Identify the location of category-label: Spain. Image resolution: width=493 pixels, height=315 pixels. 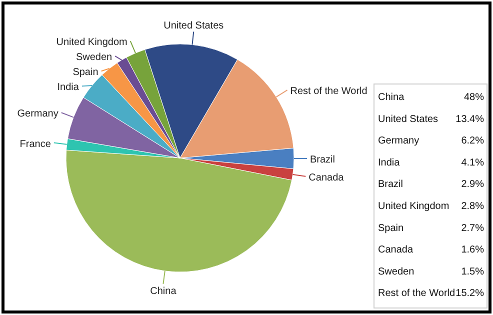
(391, 228).